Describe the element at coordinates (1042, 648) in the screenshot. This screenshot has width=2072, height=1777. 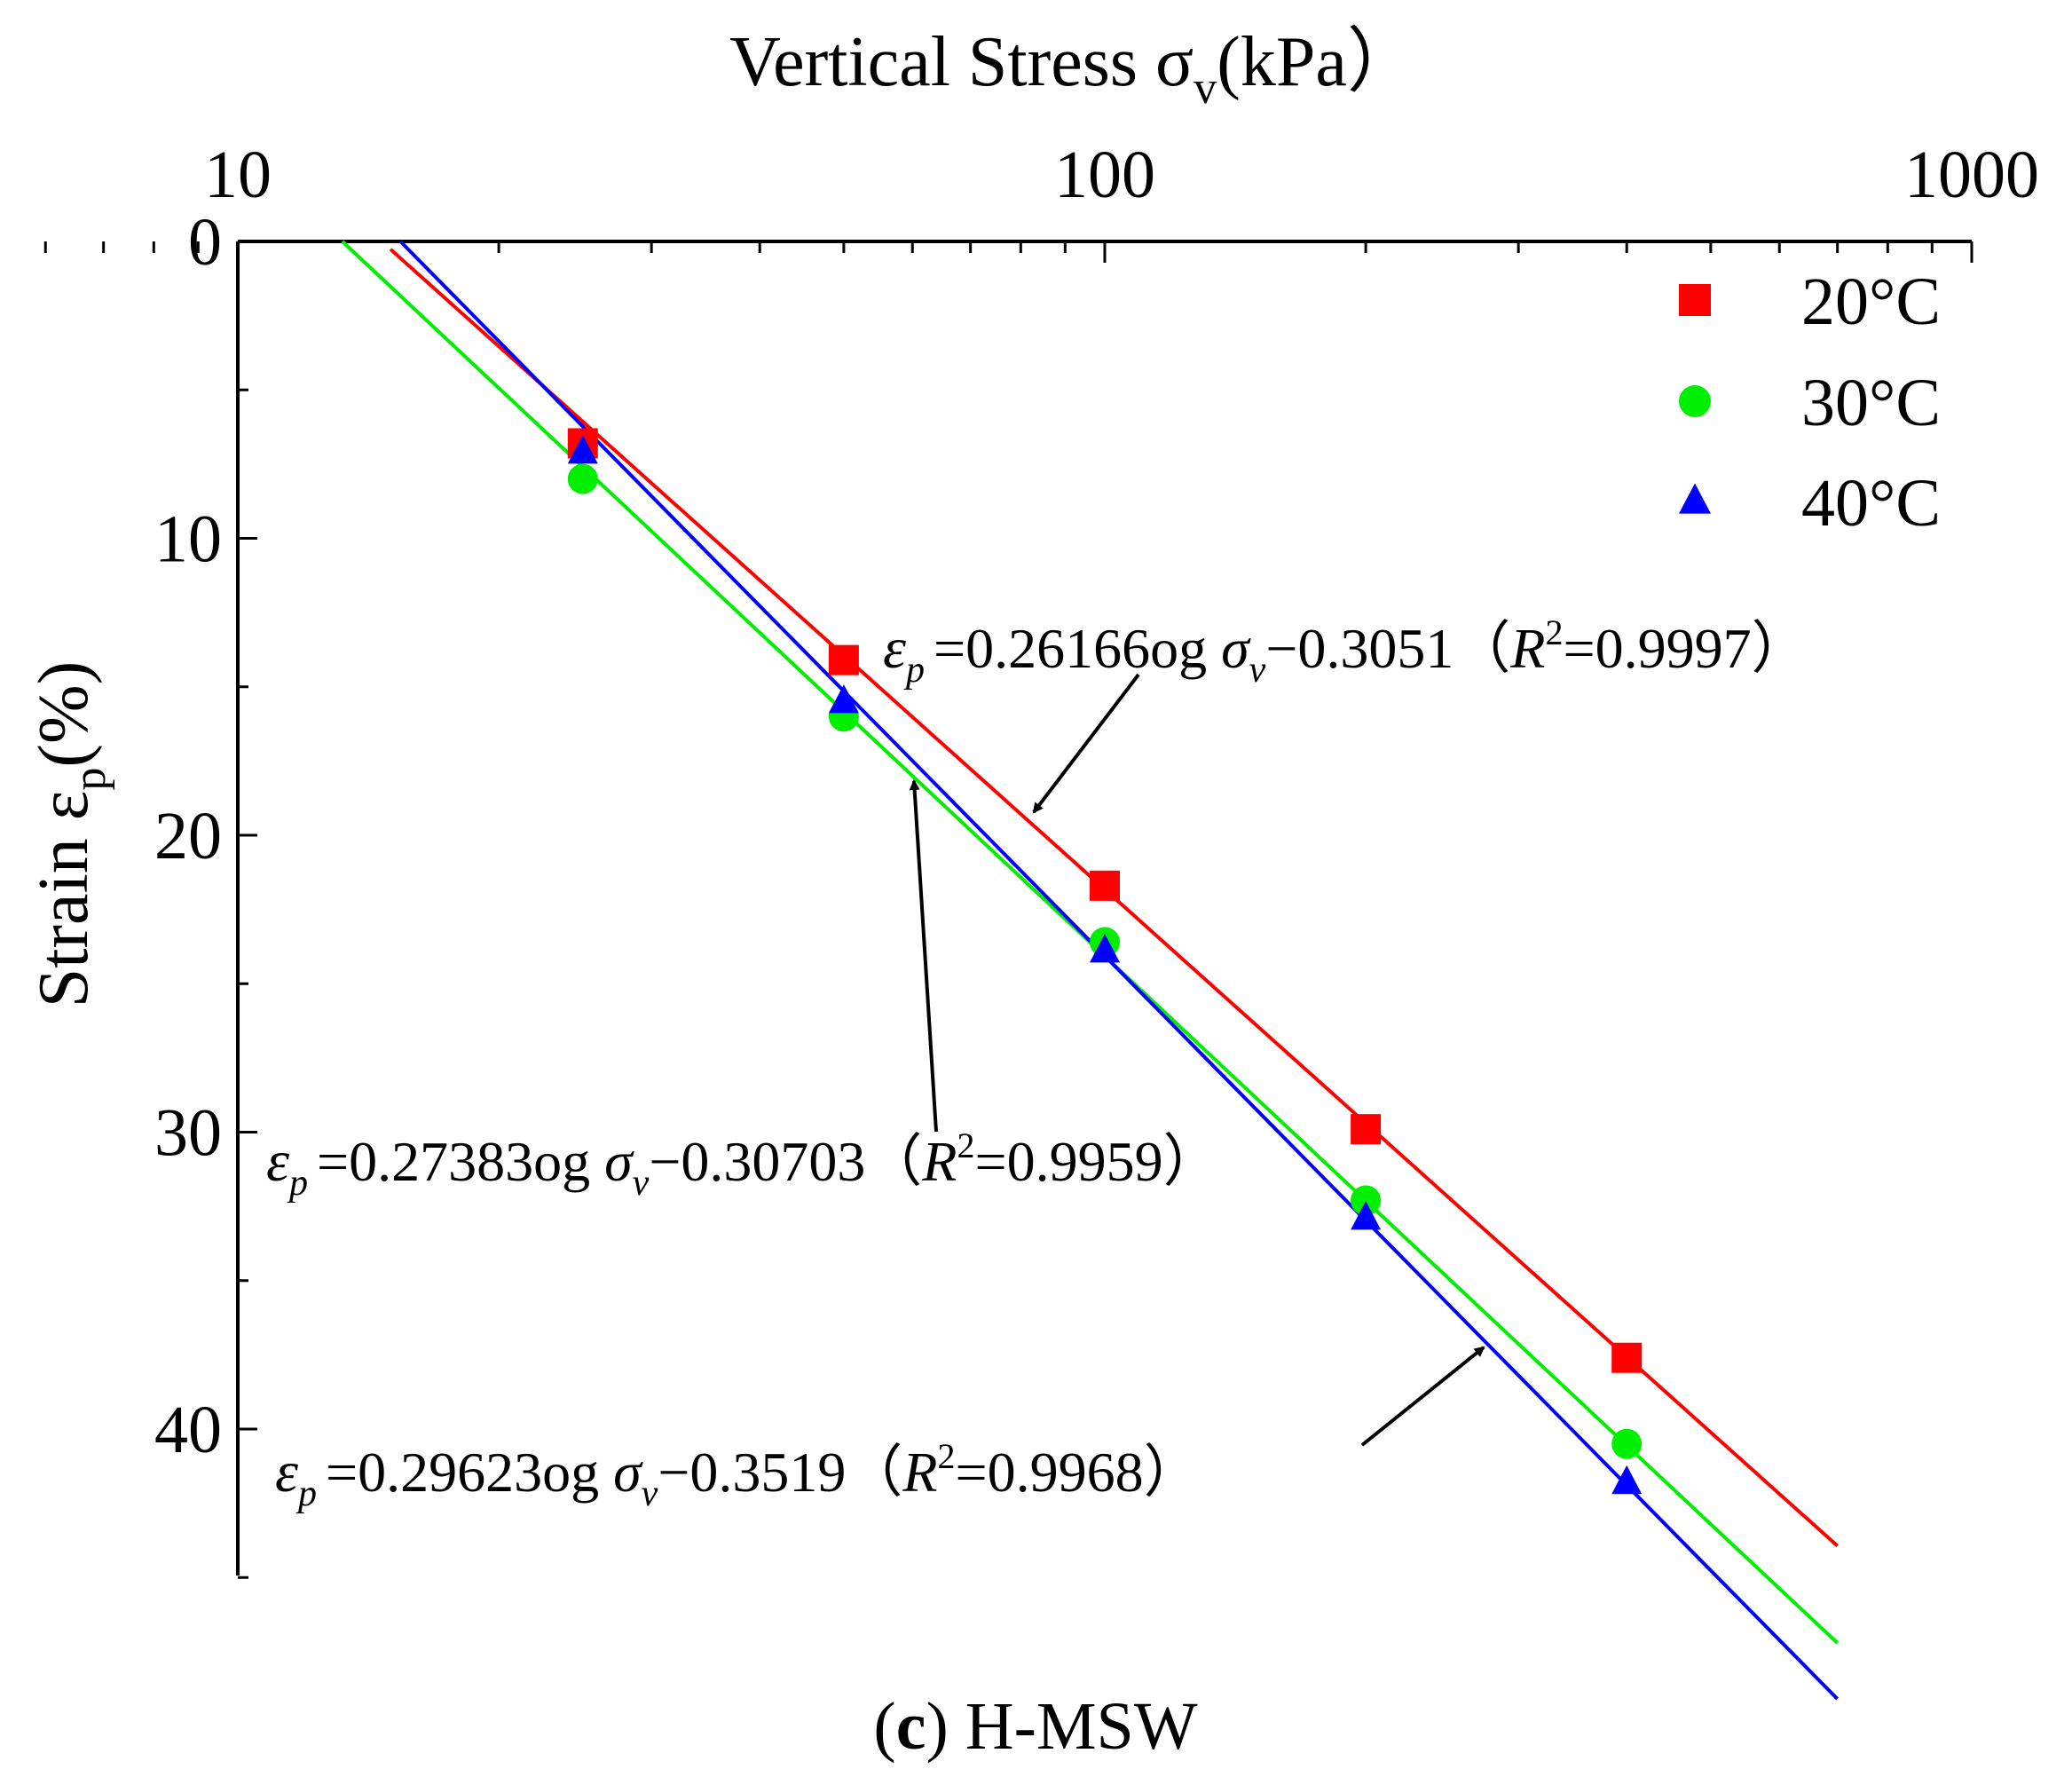
I see `equation-20c-prefix: =0.26166` at that location.